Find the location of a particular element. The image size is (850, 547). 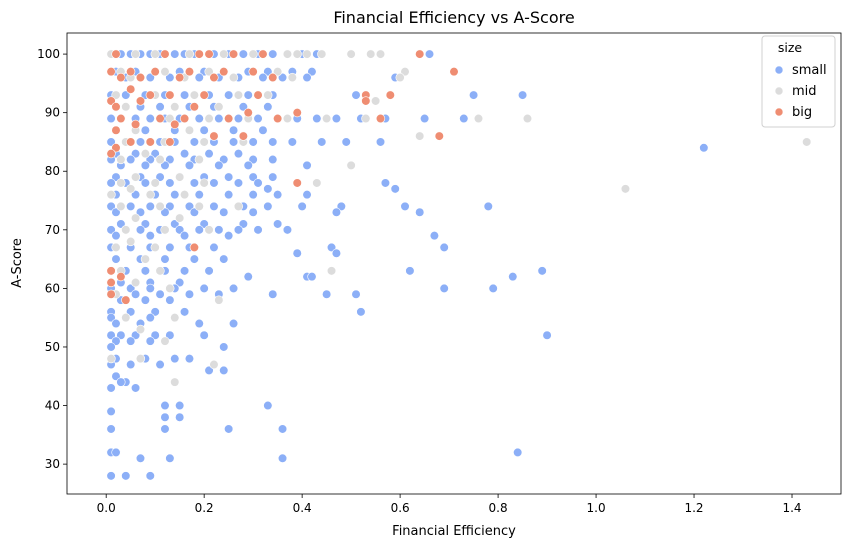

y-tick-label: 80 is located at coordinates (52, 171).